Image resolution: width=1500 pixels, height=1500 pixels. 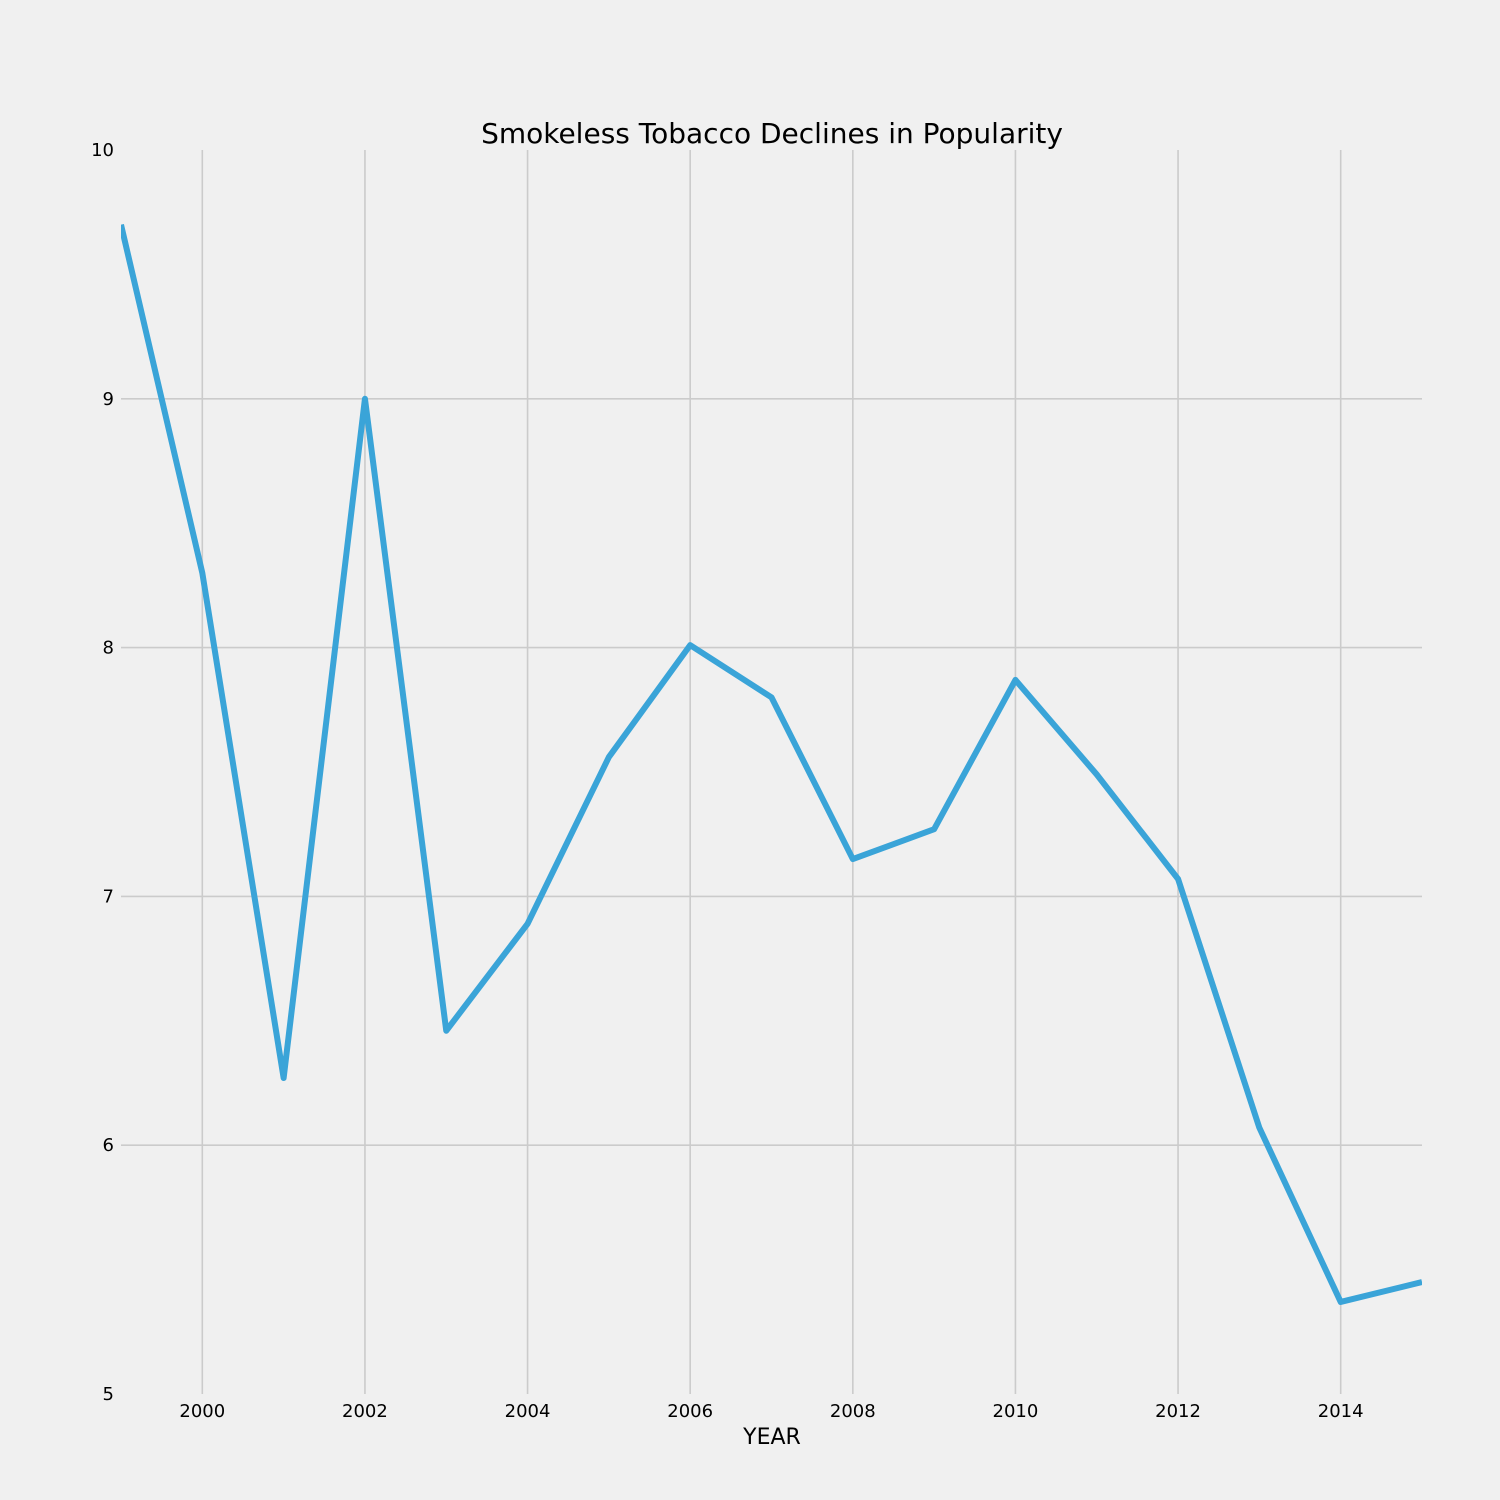 I want to click on y-tick-label: 8, so click(x=108, y=648).